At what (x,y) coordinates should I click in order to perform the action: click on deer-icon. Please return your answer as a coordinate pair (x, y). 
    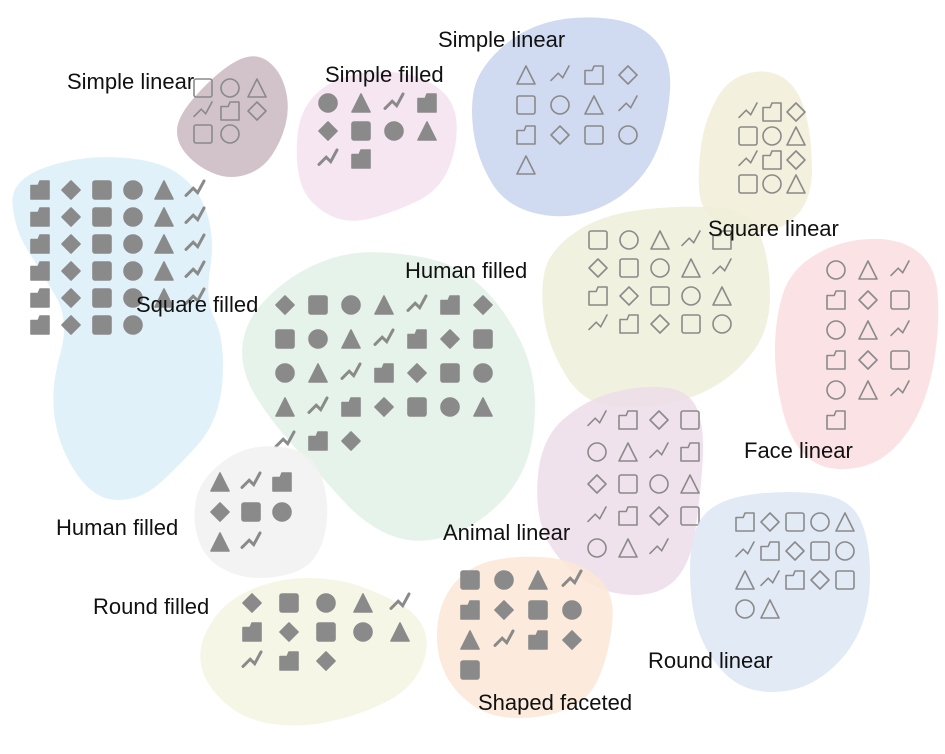
    Looking at the image, I should click on (659, 516).